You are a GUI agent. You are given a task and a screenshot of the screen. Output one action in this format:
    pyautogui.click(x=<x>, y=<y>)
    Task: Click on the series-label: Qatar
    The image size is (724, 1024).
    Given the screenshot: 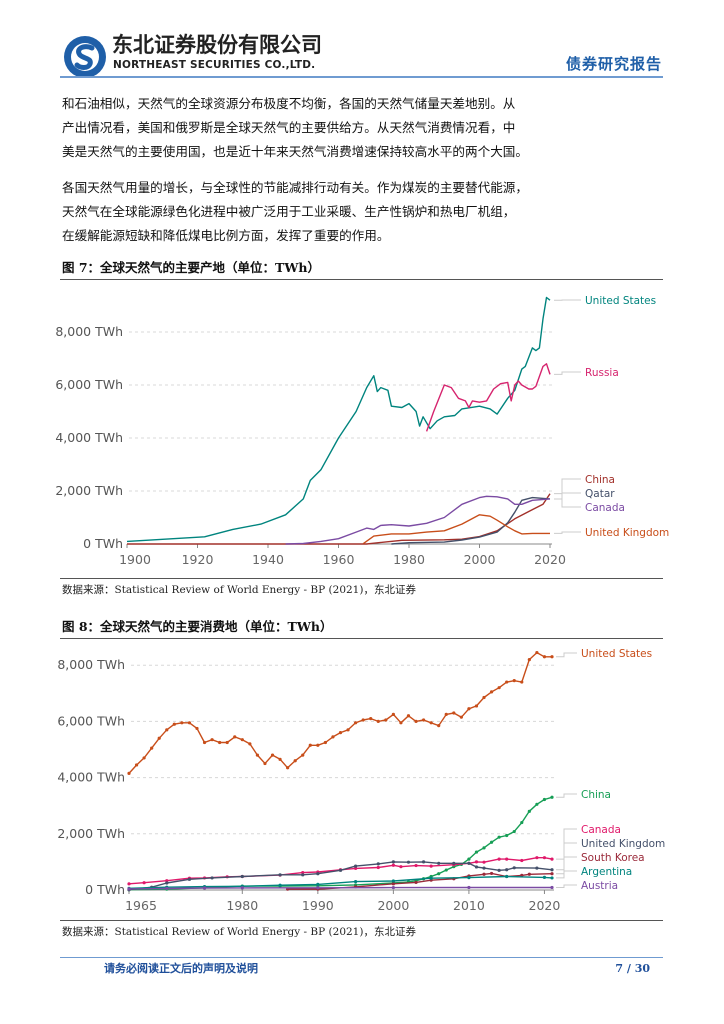 What is the action you would take?
    pyautogui.click(x=600, y=494)
    